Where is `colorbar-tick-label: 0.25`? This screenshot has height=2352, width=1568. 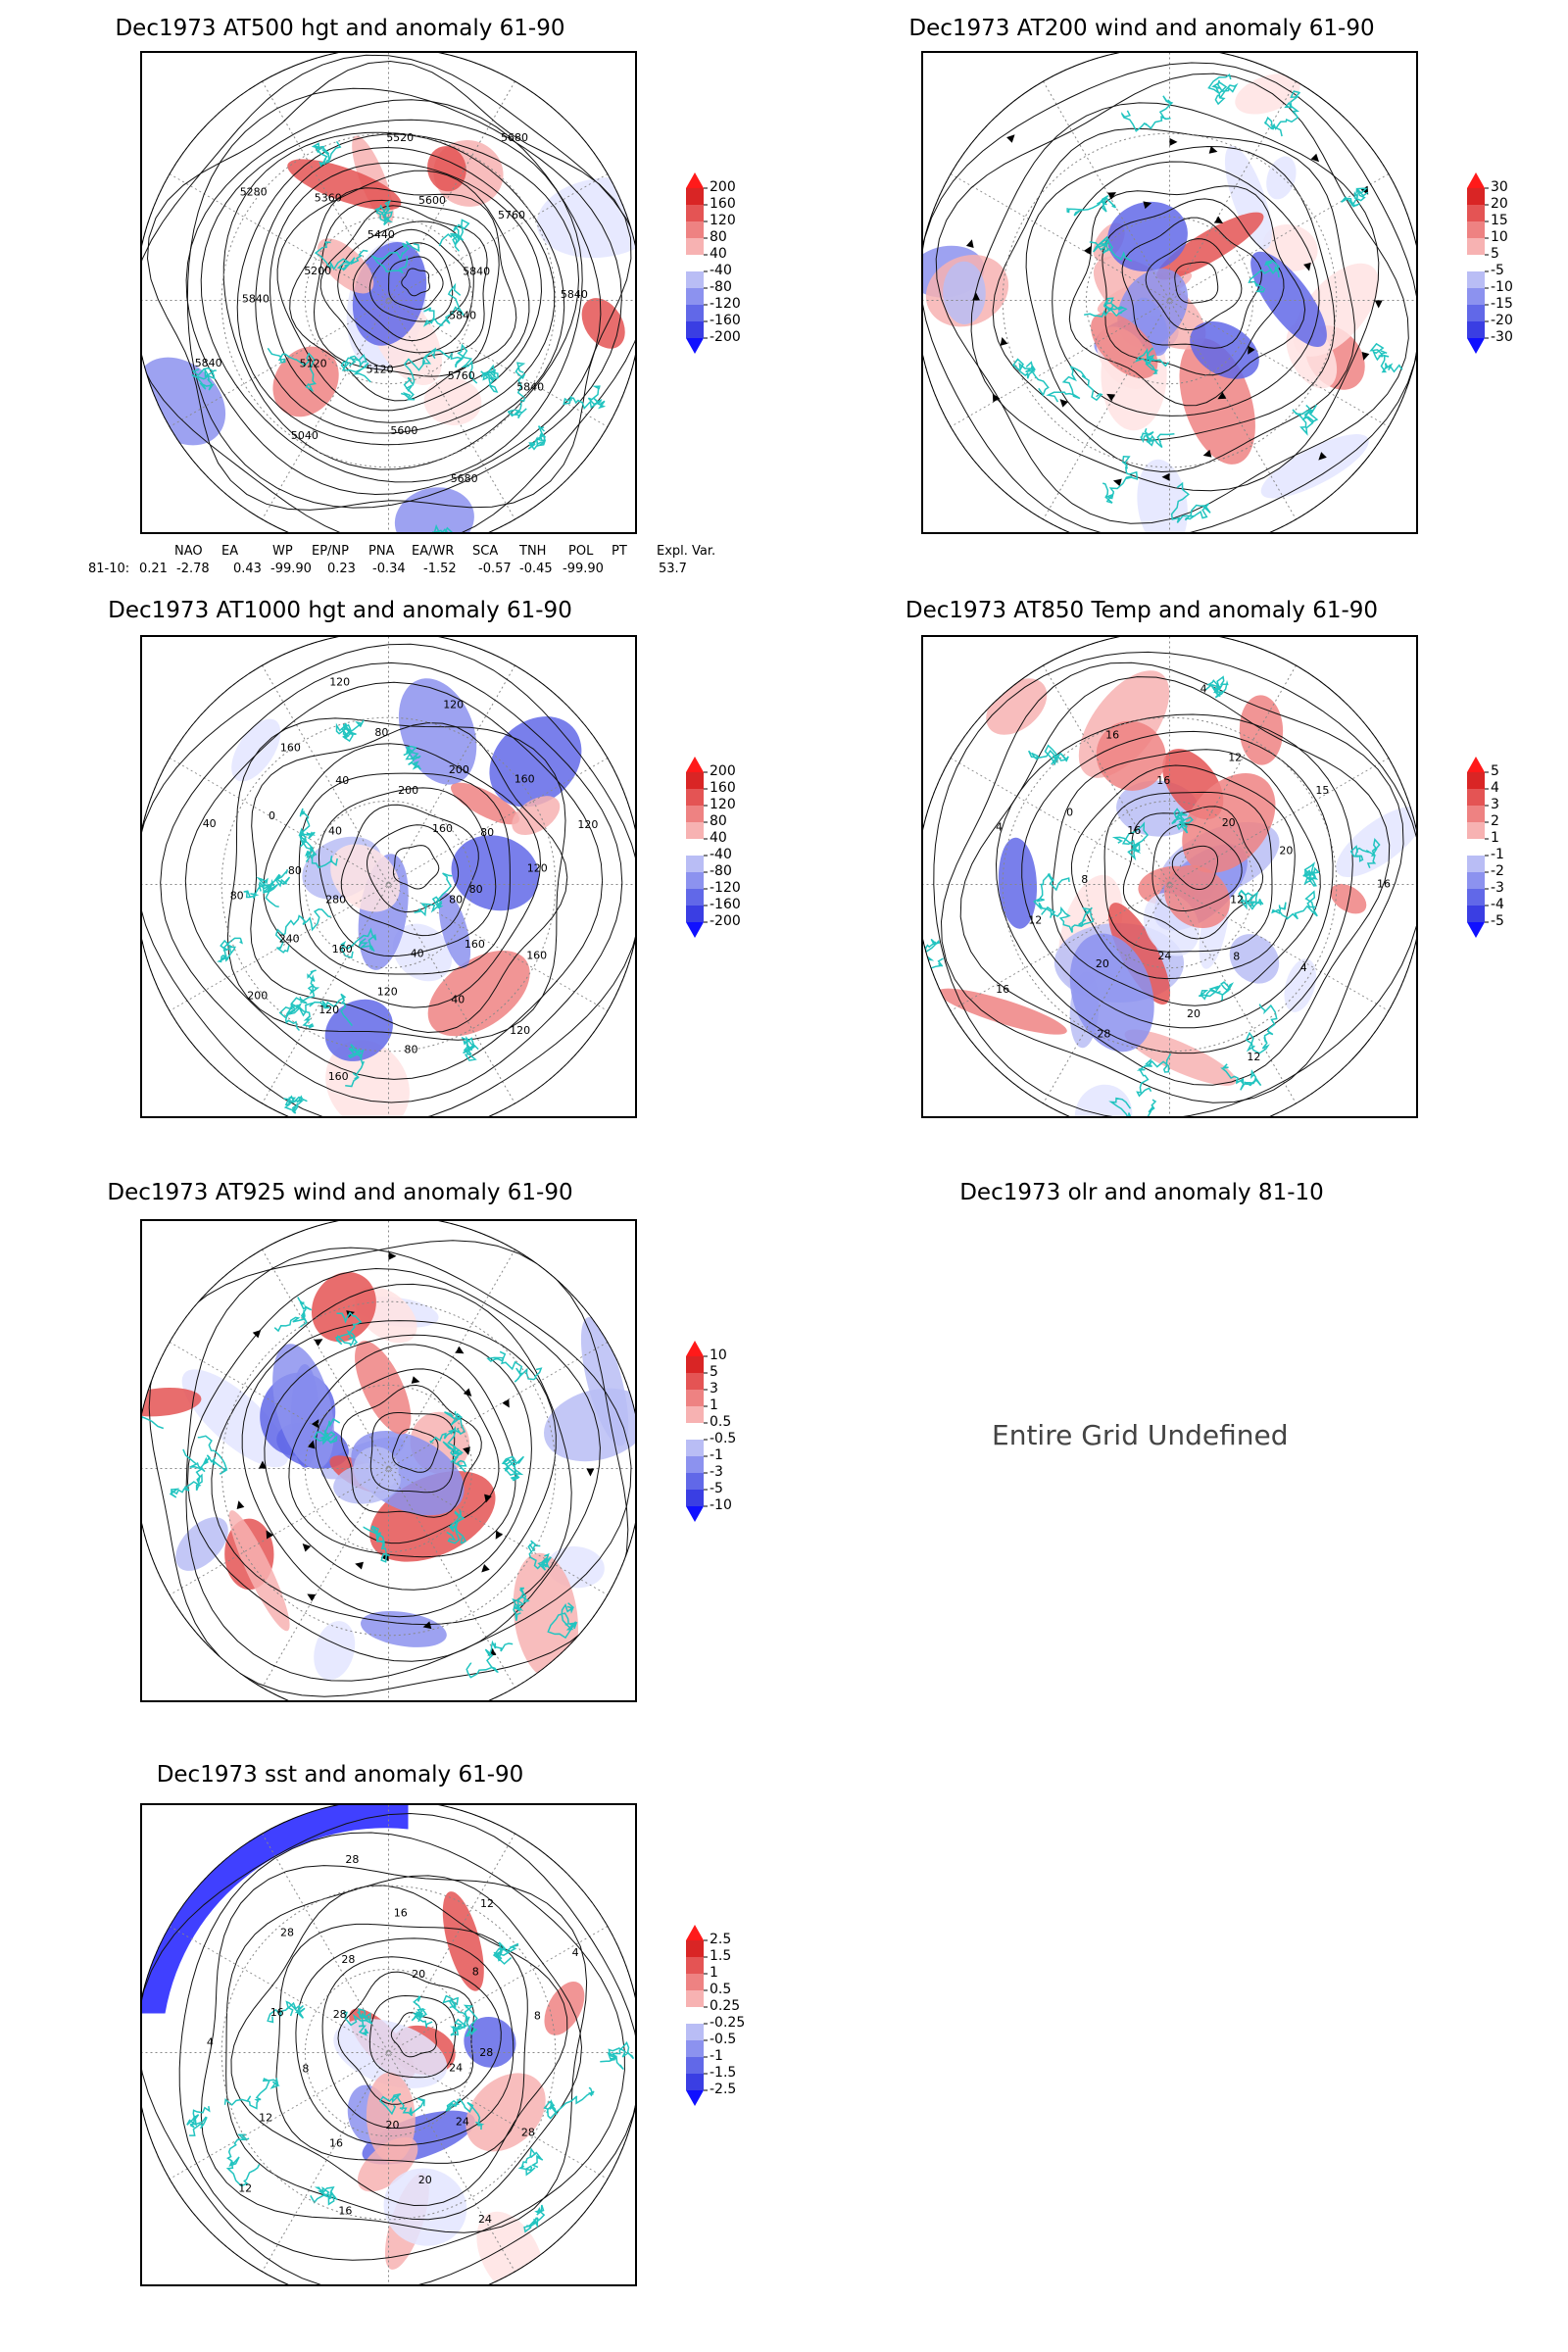 colorbar-tick-label: 0.25 is located at coordinates (725, 2006).